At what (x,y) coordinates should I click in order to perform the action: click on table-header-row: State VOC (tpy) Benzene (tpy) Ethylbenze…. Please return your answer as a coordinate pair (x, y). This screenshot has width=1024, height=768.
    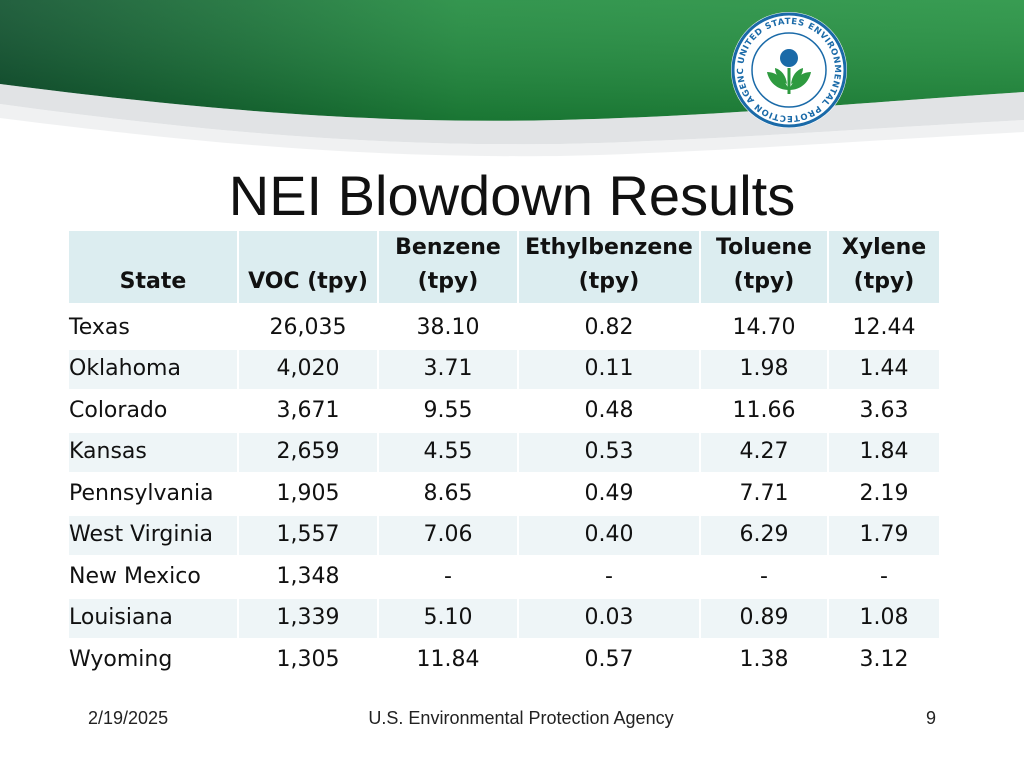
    Looking at the image, I should click on (504, 268).